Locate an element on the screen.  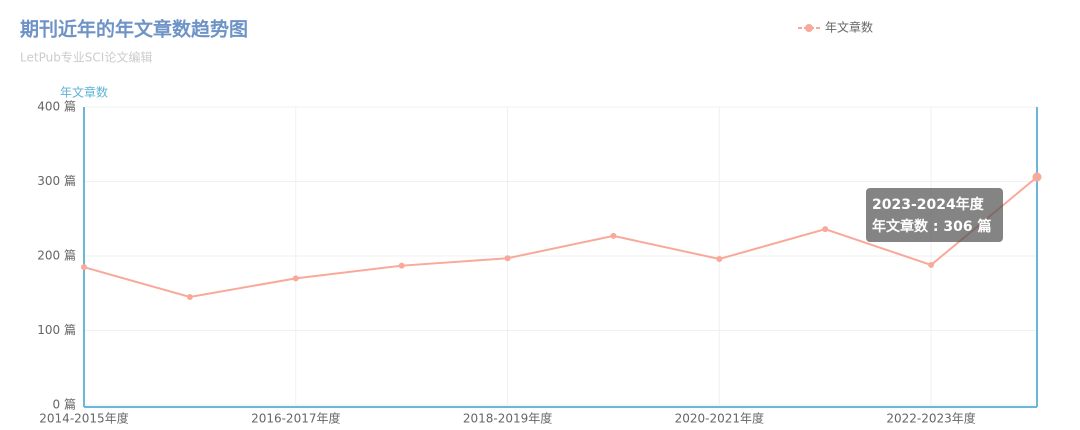
chart-title: 期刊近年的年文章数趋势图 is located at coordinates (134, 29).